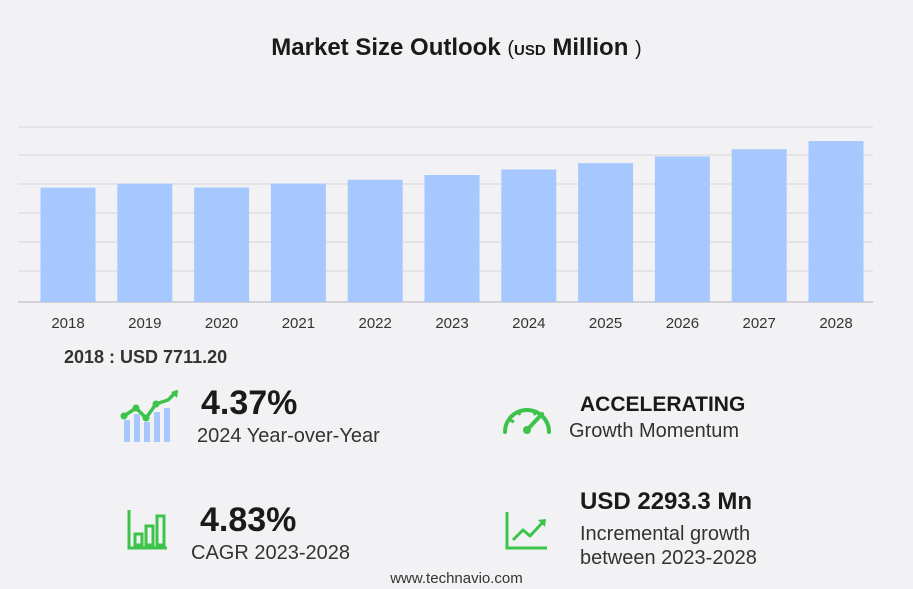  I want to click on kpi-yoy: 4.37% 2024 Year-over-Year, so click(288, 416).